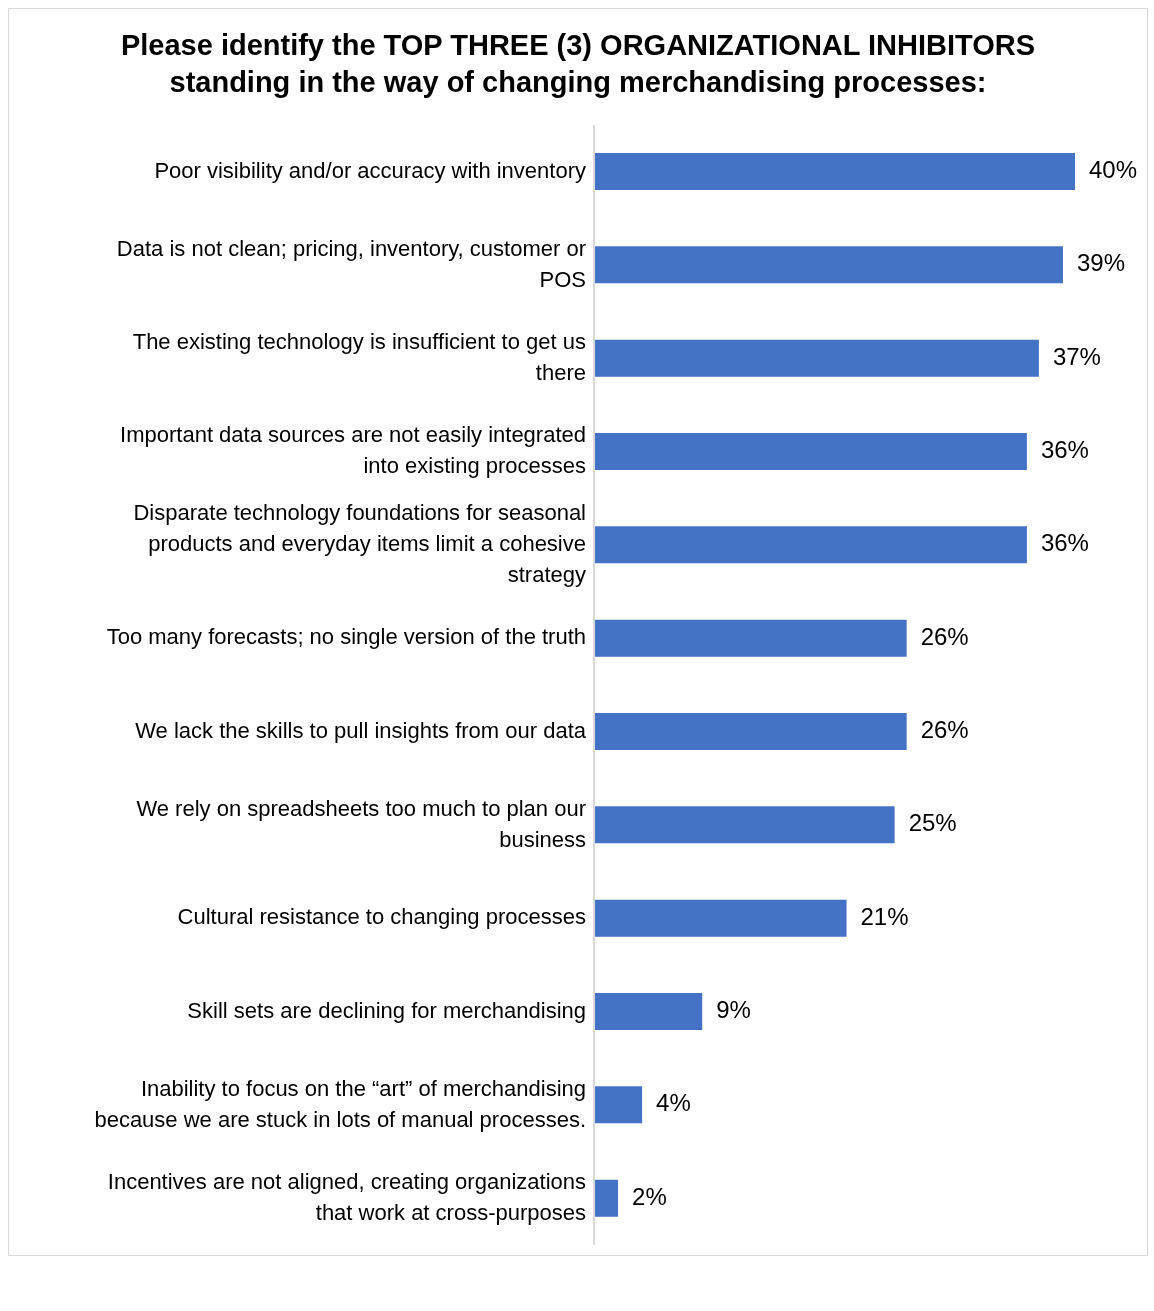 The image size is (1154, 1311). Describe the element at coordinates (673, 1103) in the screenshot. I see `data-label: 4%` at that location.